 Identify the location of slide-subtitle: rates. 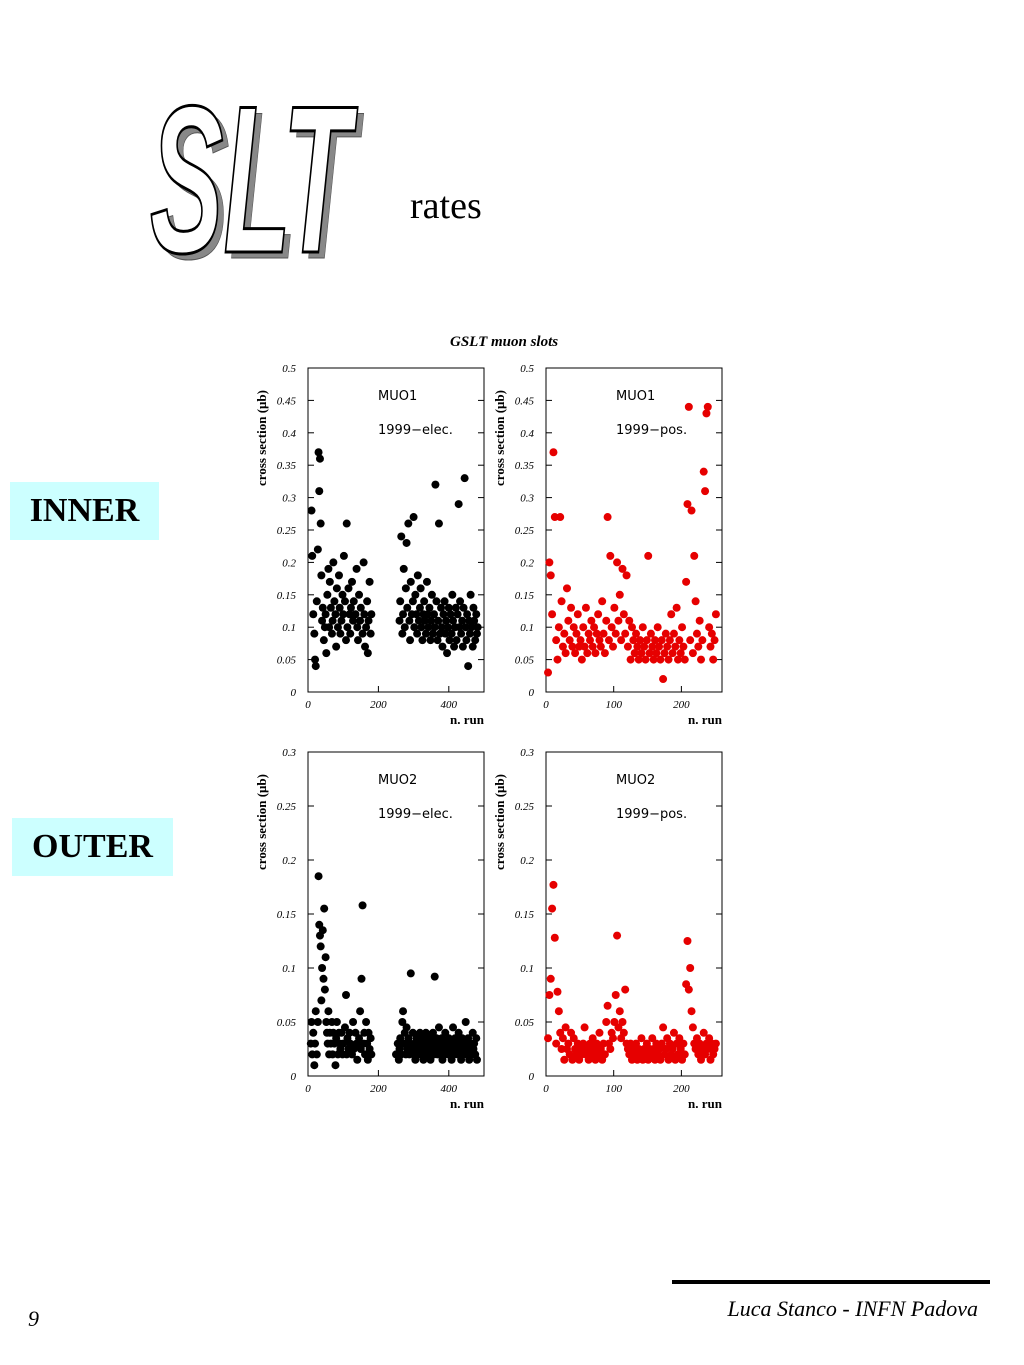
(446, 206).